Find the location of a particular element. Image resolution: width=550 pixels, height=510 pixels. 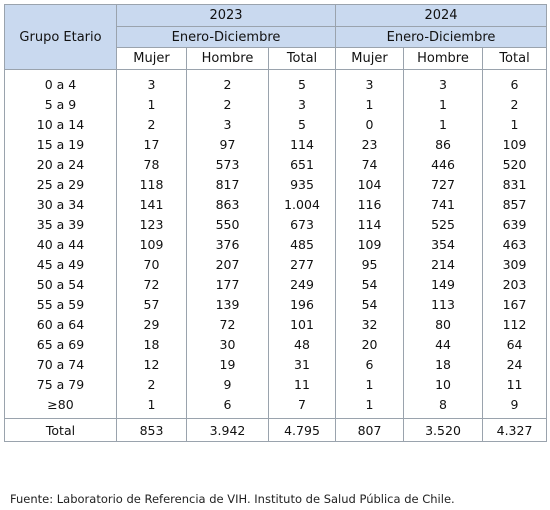

year-header-2024: 2024 is located at coordinates (441, 15).